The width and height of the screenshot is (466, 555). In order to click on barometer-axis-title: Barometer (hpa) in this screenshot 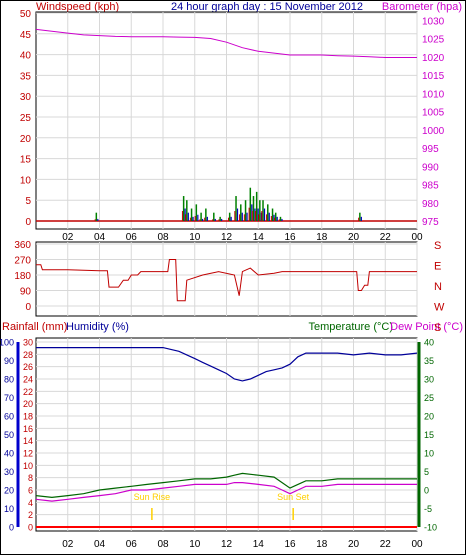, I will do `click(422, 7)`.